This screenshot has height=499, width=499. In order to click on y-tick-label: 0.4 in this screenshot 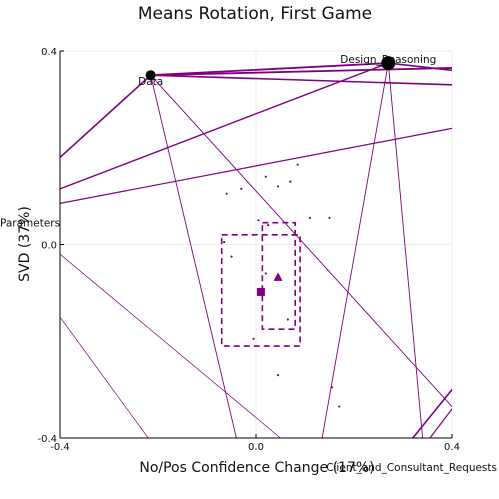, I will do `click(49, 52)`.